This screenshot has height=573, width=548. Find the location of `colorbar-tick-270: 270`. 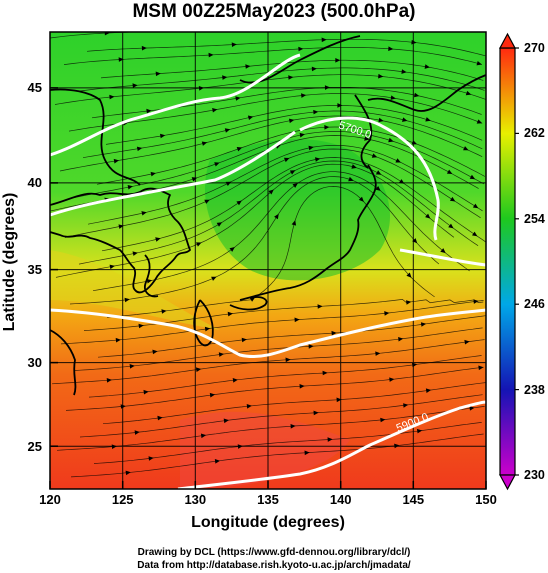

colorbar-tick-270: 270 is located at coordinates (534, 48).